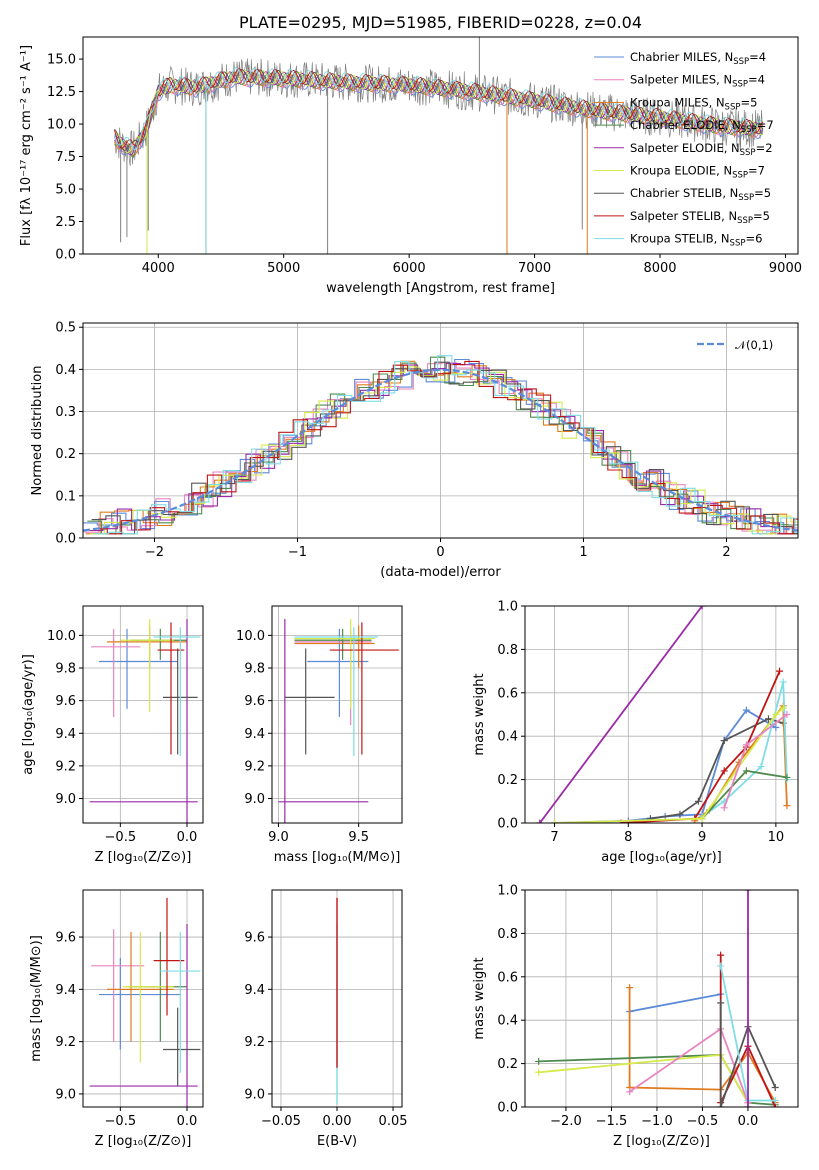 Image resolution: width=819 pixels, height=1170 pixels. I want to click on x-tick-label: 0.05, so click(393, 1121).